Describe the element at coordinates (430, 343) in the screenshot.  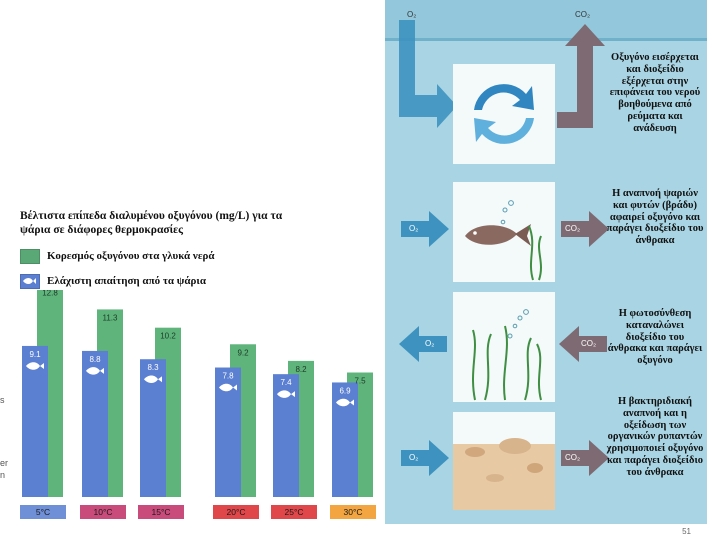
I see `arrow-label-o2-2: O₂` at that location.